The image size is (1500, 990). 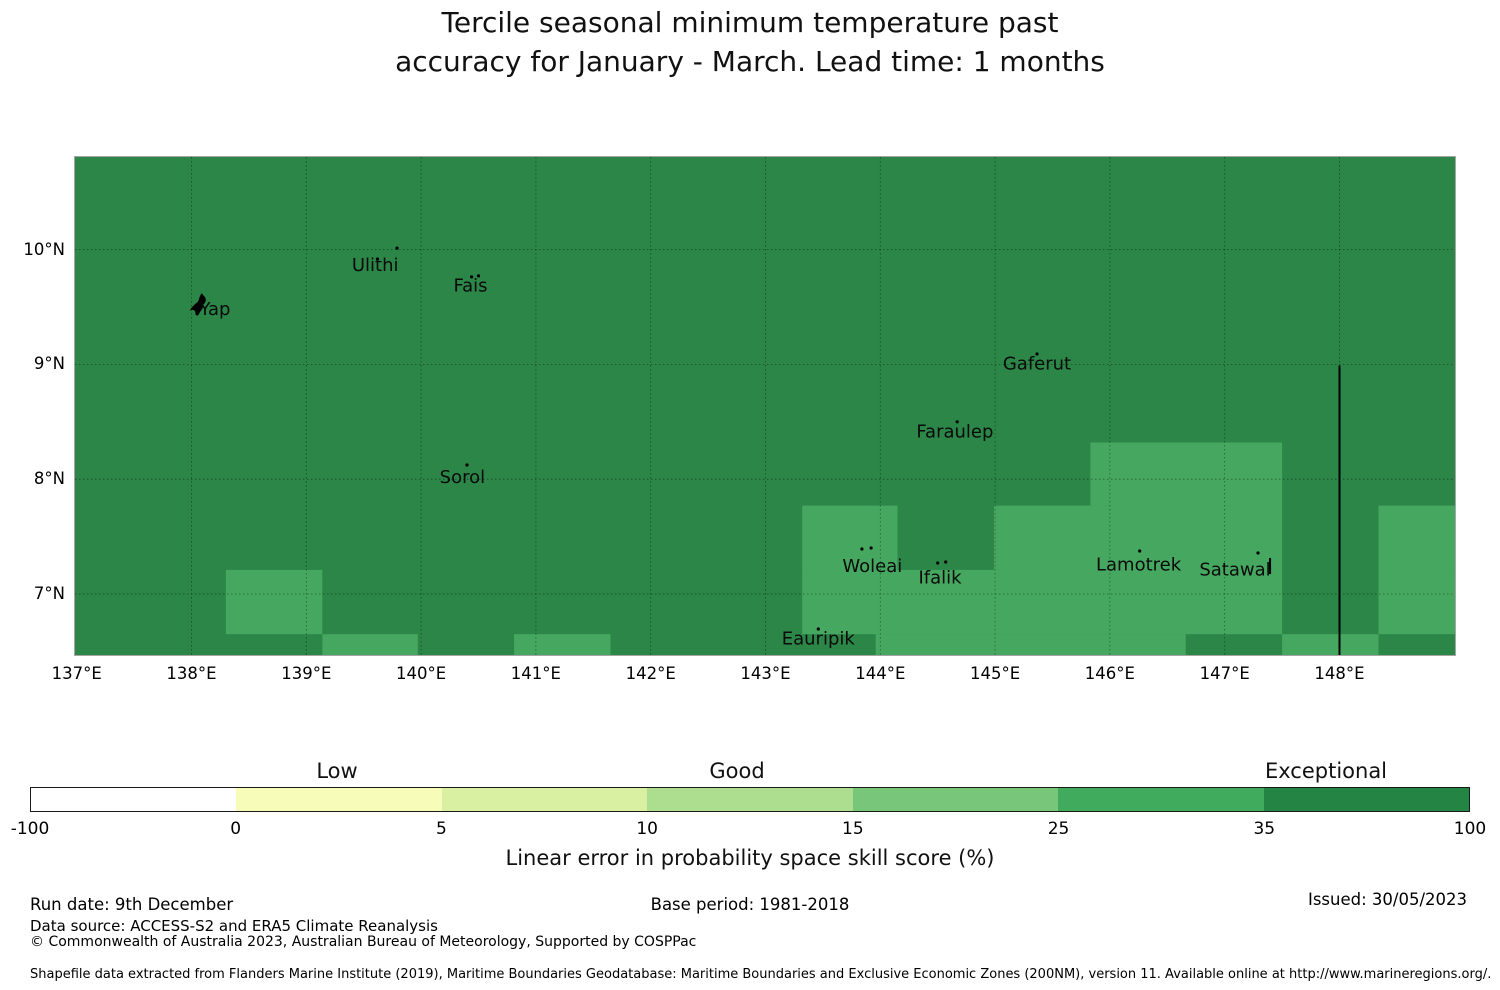 I want to click on colorbar-category-labels: Low Good Exceptional, so click(x=750, y=771).